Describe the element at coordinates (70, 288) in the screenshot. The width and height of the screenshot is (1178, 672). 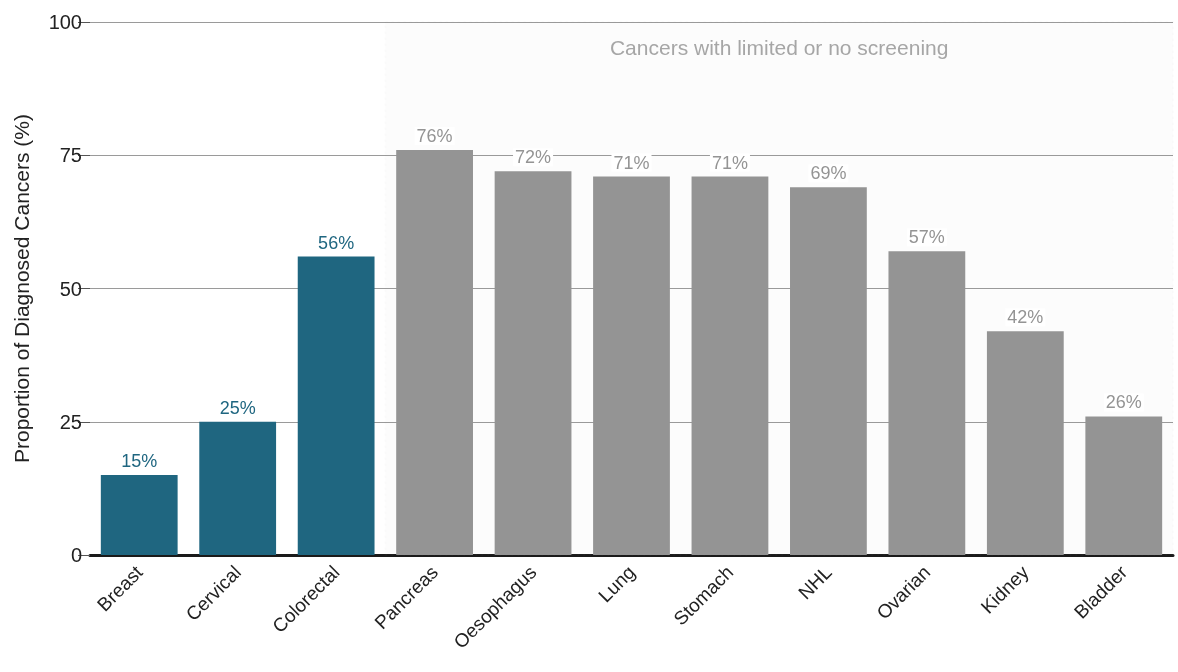
I see `y-tick-label: 50` at that location.